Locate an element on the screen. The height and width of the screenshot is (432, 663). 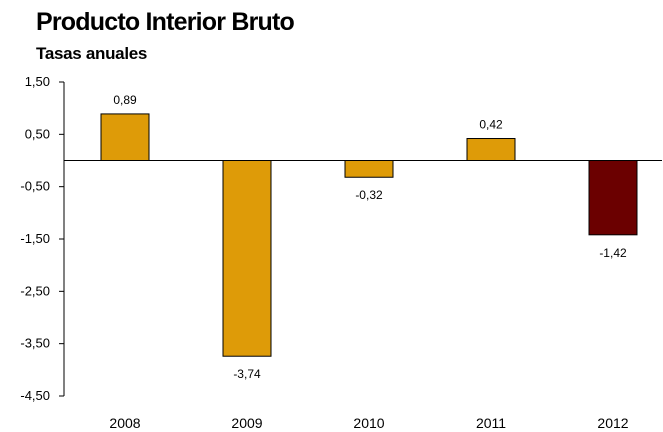
data-label-2012: -1,42 is located at coordinates (613, 253).